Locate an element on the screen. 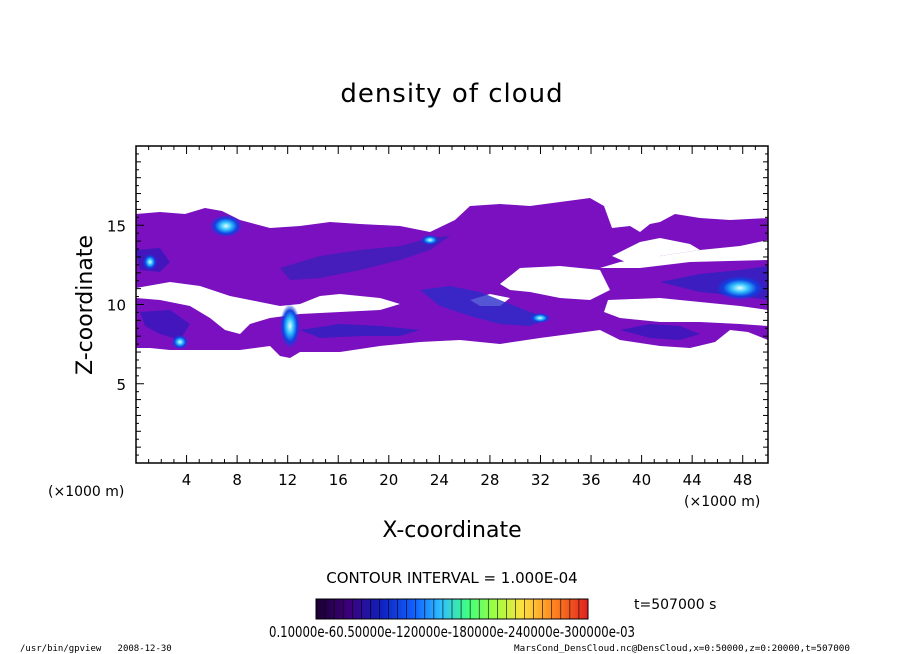 This screenshot has width=904, height=654. x-unit-left: (×1000 m) is located at coordinates (86, 492).